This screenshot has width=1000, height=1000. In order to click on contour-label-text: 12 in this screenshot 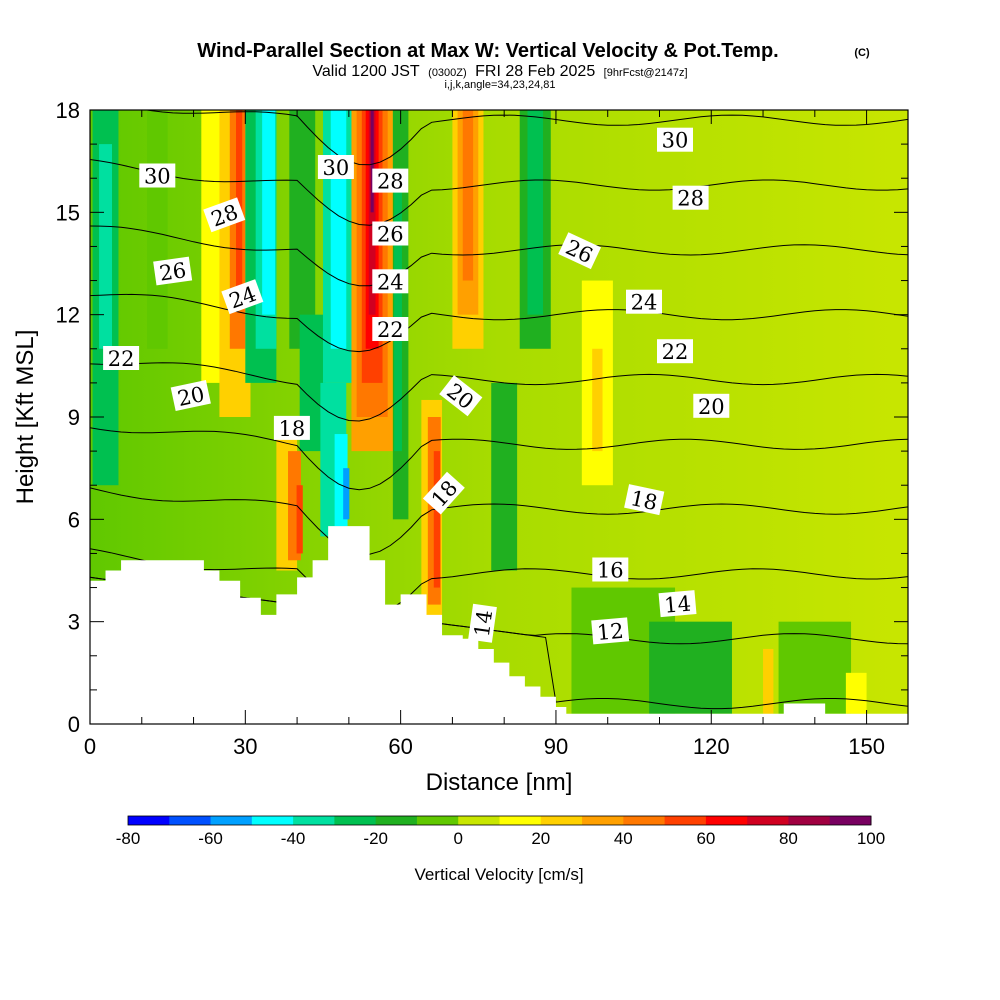, I will do `click(610, 632)`.